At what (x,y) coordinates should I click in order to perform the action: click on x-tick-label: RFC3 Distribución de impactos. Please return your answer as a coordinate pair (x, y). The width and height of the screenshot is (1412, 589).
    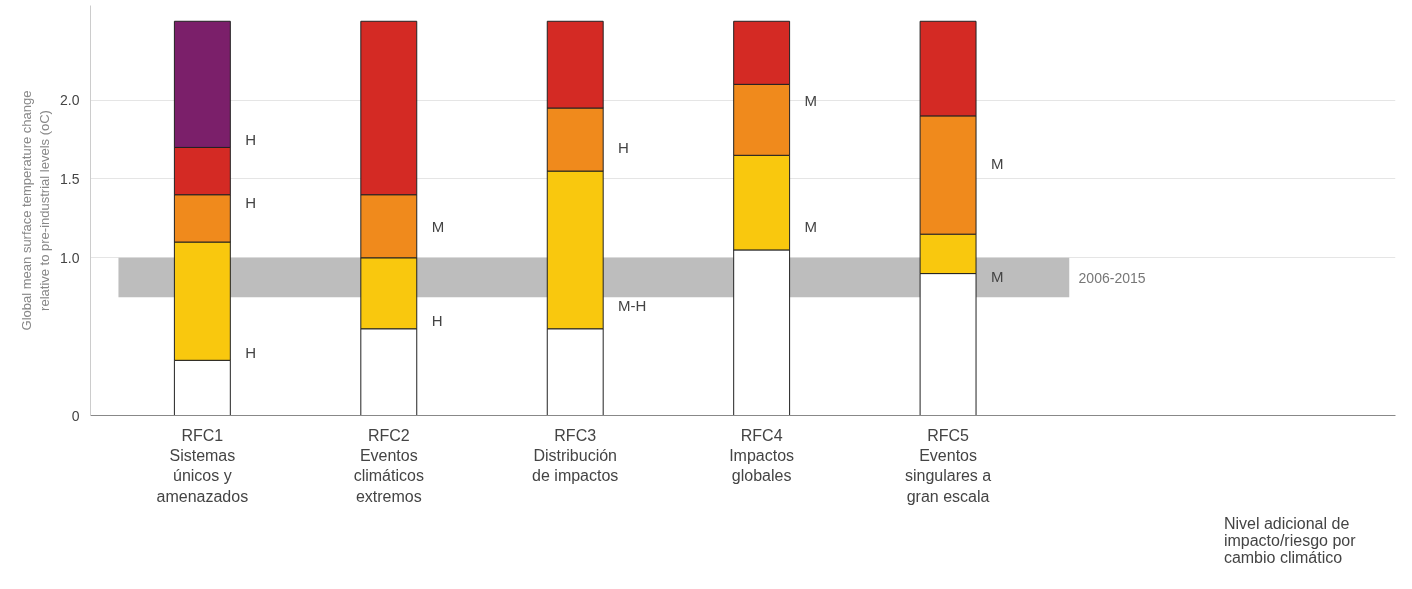
    Looking at the image, I should click on (575, 455).